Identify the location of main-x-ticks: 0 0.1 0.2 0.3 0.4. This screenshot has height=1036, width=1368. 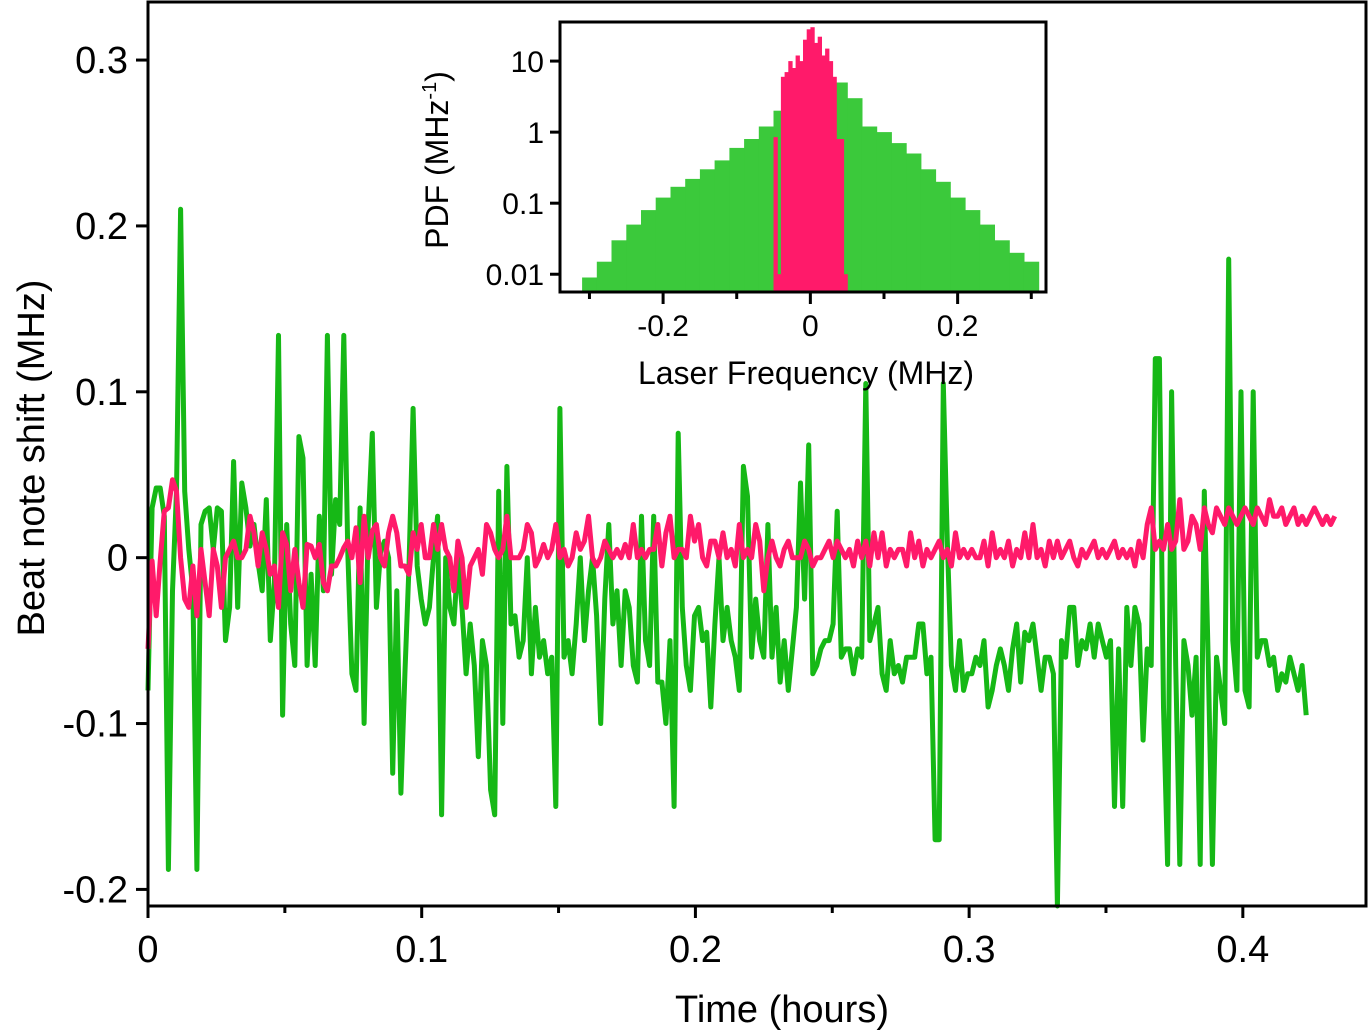
(703, 938).